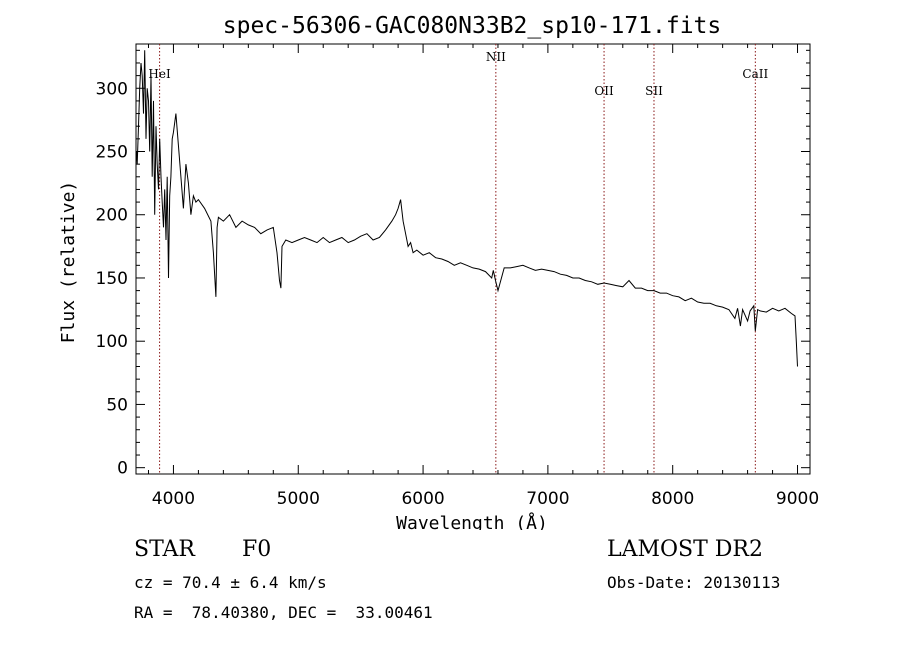 This screenshot has height=649, width=900. I want to click on coordinates-line: RA = 78.40380, DEC = 33.00461, so click(283, 612).